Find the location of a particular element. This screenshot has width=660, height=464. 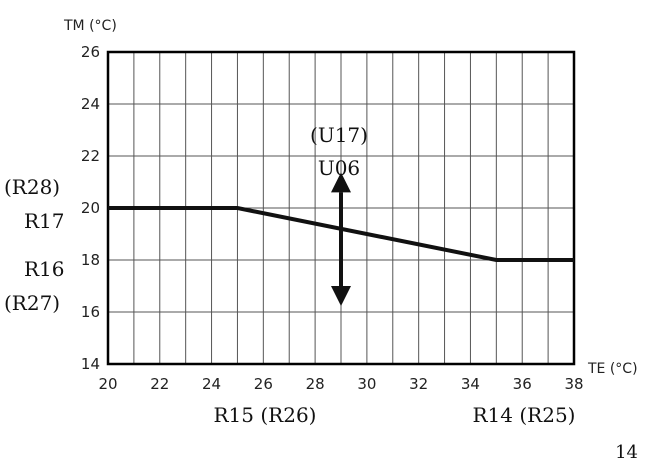

annotation-r17: R17 is located at coordinates (44, 221).